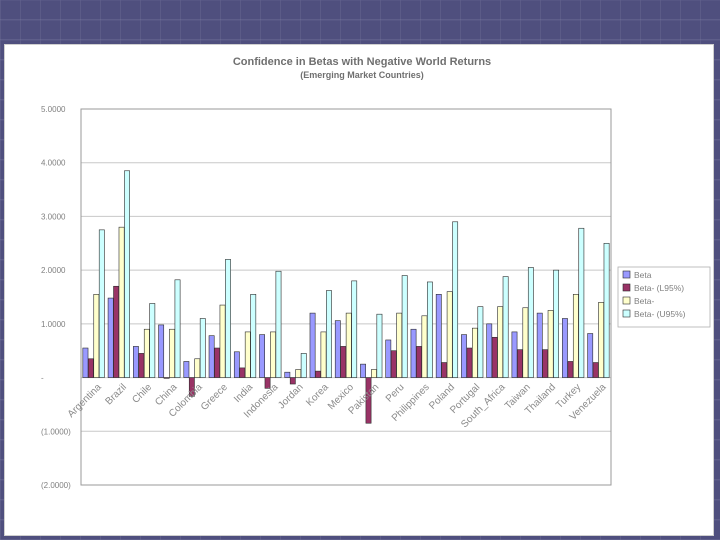 Image resolution: width=720 pixels, height=540 pixels. I want to click on bar-beta-u95-portugal, so click(480, 342).